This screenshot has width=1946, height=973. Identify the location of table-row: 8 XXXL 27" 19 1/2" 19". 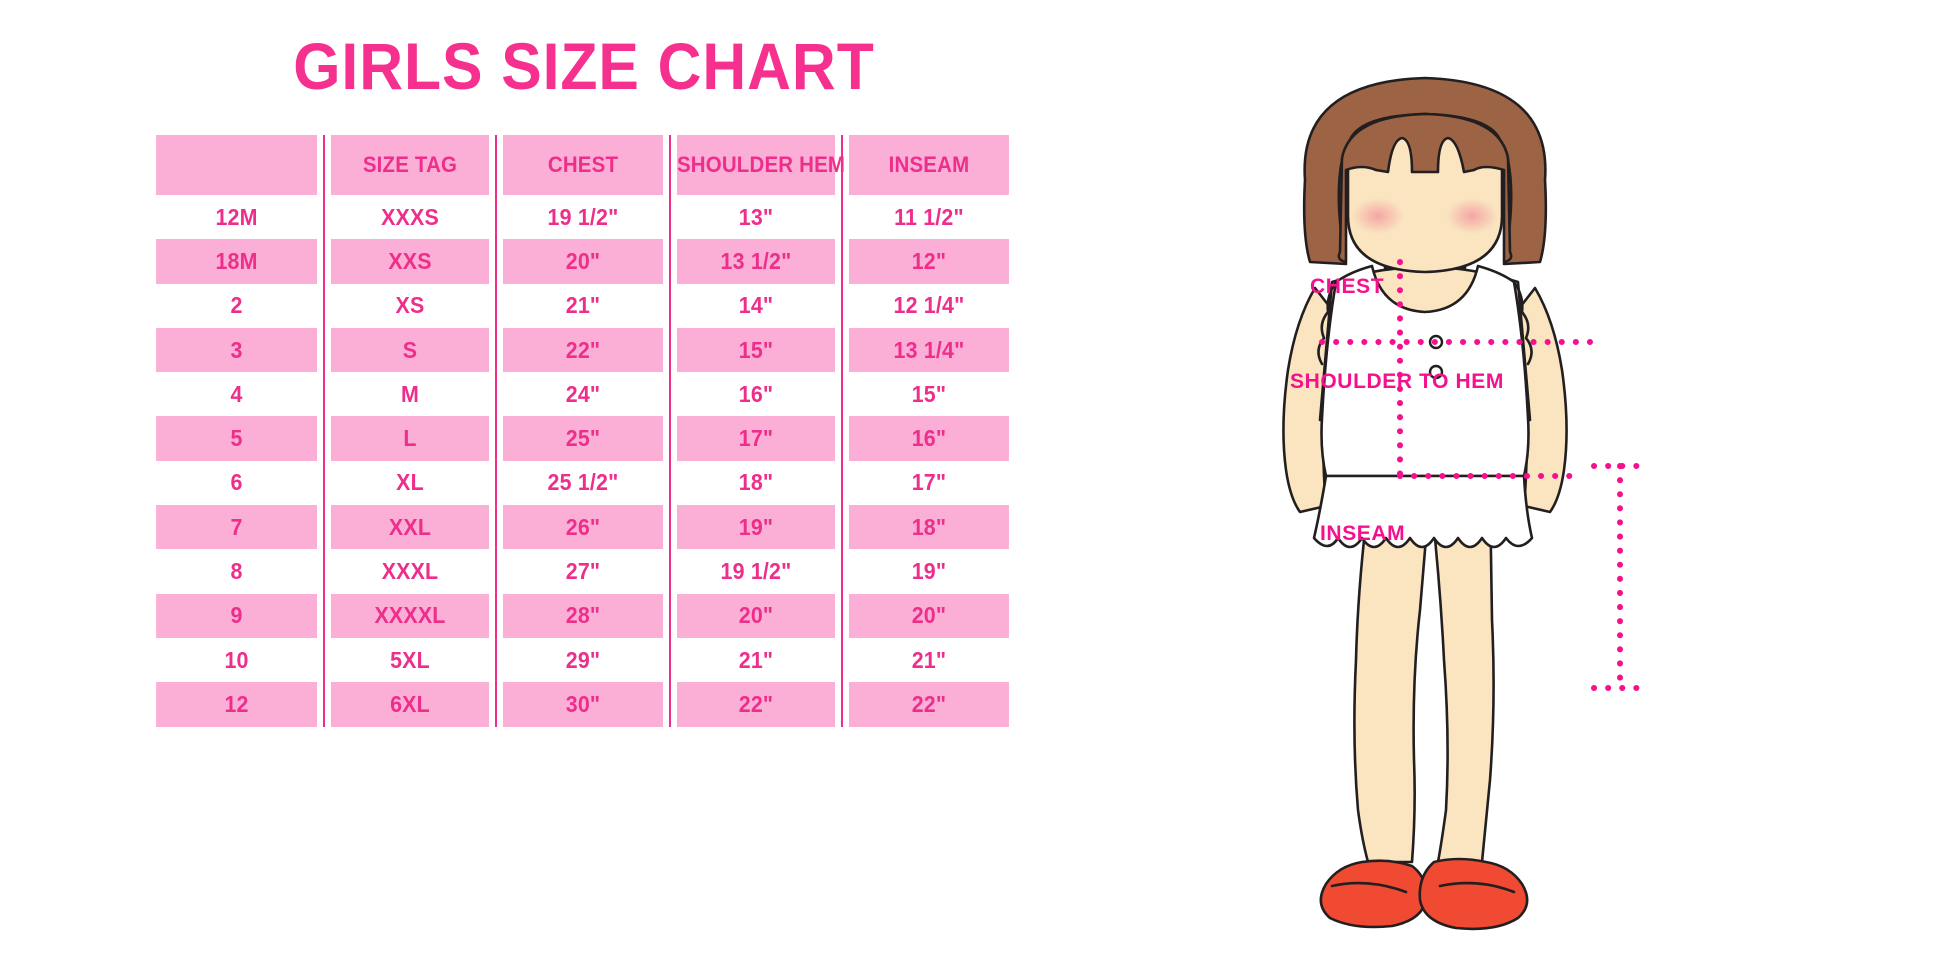
(582, 571).